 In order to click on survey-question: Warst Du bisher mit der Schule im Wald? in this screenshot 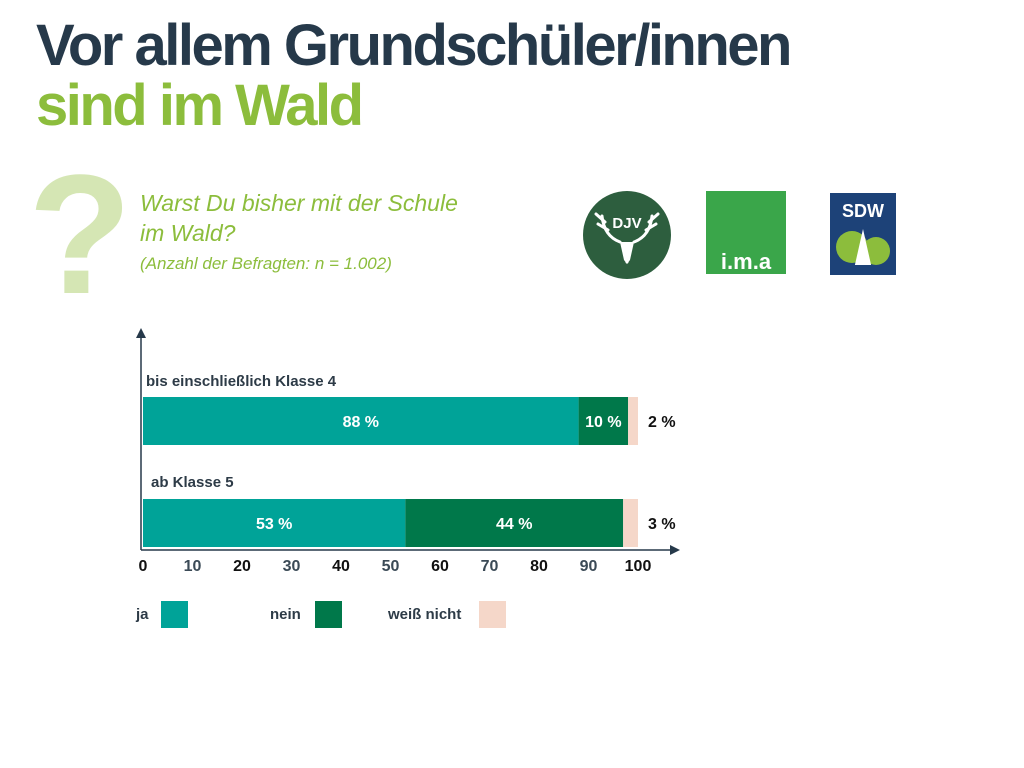, I will do `click(299, 218)`.